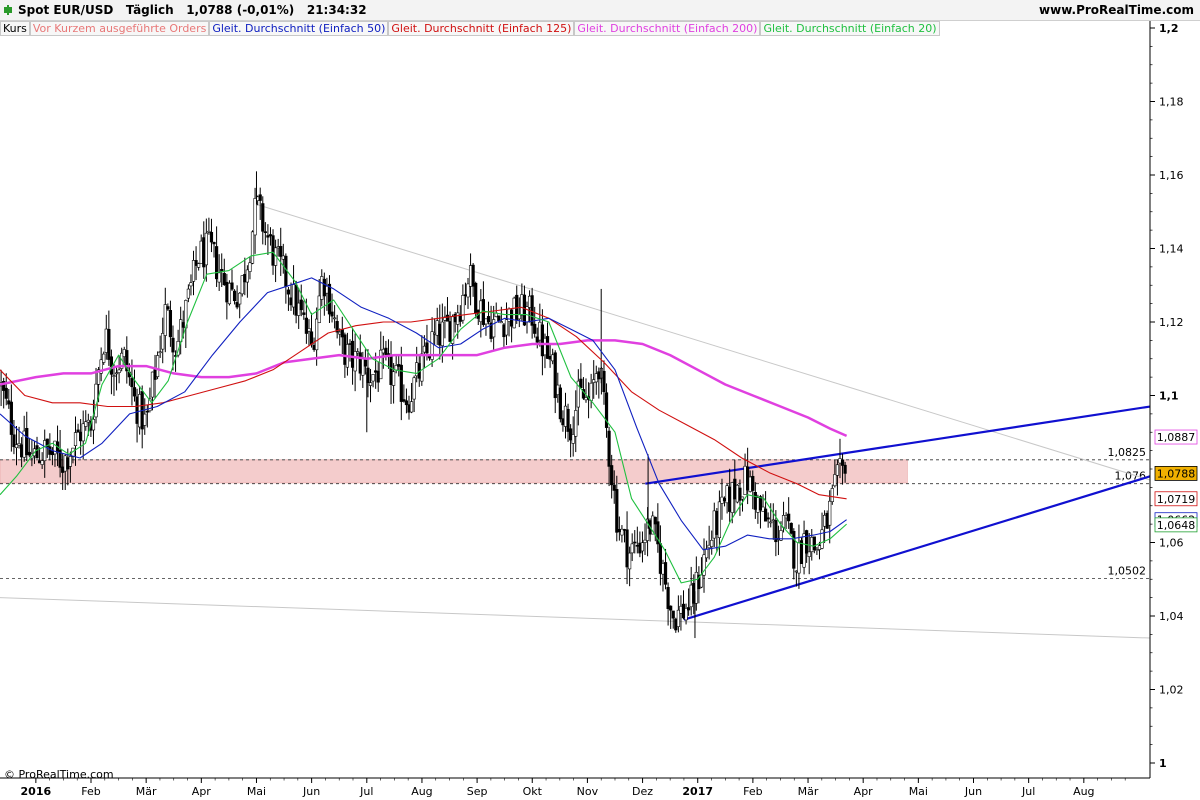 The width and height of the screenshot is (1200, 800). What do you see at coordinates (481, 28) in the screenshot?
I see `legend-item-ma125: Gleit. Durchschnitt (Einfach 125)` at bounding box center [481, 28].